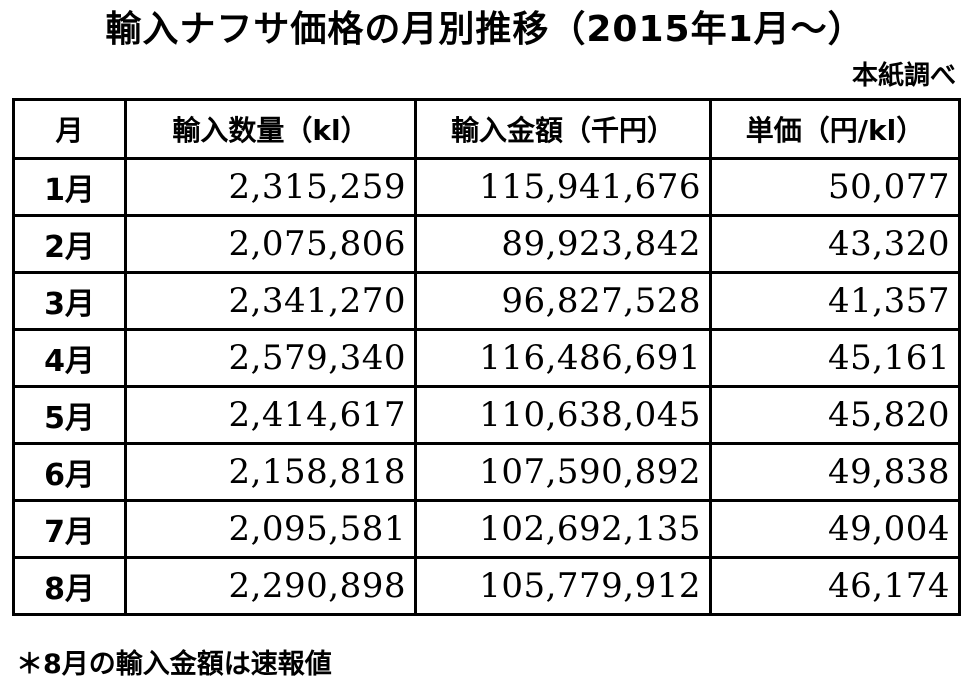 The image size is (970, 689). Describe the element at coordinates (69, 472) in the screenshot. I see `cell-month: 6月` at that location.